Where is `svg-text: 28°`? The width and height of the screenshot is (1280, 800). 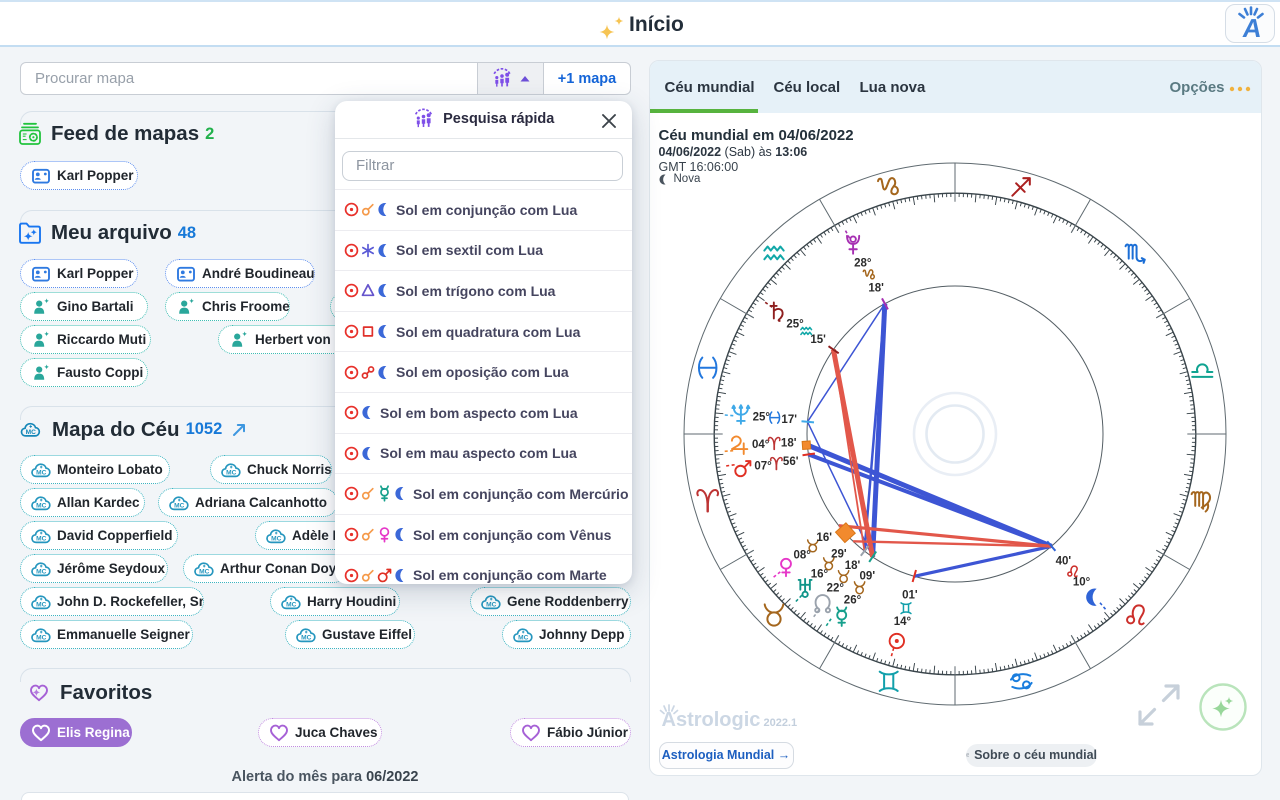
svg-text: 28° is located at coordinates (863, 264).